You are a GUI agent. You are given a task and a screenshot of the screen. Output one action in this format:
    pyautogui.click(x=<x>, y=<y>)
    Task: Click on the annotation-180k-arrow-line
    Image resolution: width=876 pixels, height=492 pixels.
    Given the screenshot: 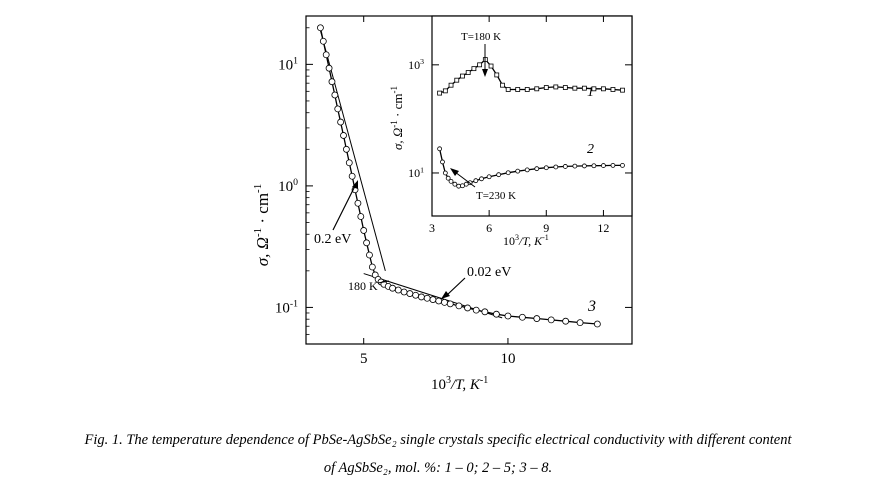 What is the action you would take?
    pyautogui.click(x=383, y=282)
    